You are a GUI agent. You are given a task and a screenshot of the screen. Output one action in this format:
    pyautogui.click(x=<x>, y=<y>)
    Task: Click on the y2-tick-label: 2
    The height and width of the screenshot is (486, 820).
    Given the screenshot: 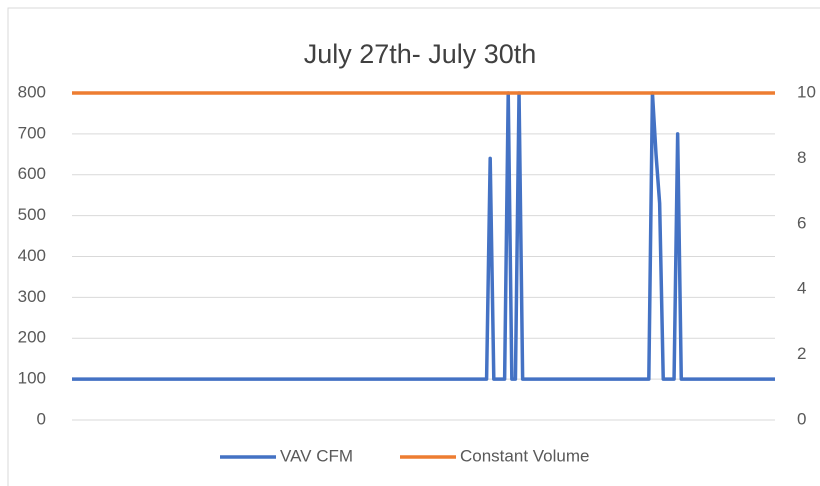 What is the action you would take?
    pyautogui.click(x=801, y=353)
    